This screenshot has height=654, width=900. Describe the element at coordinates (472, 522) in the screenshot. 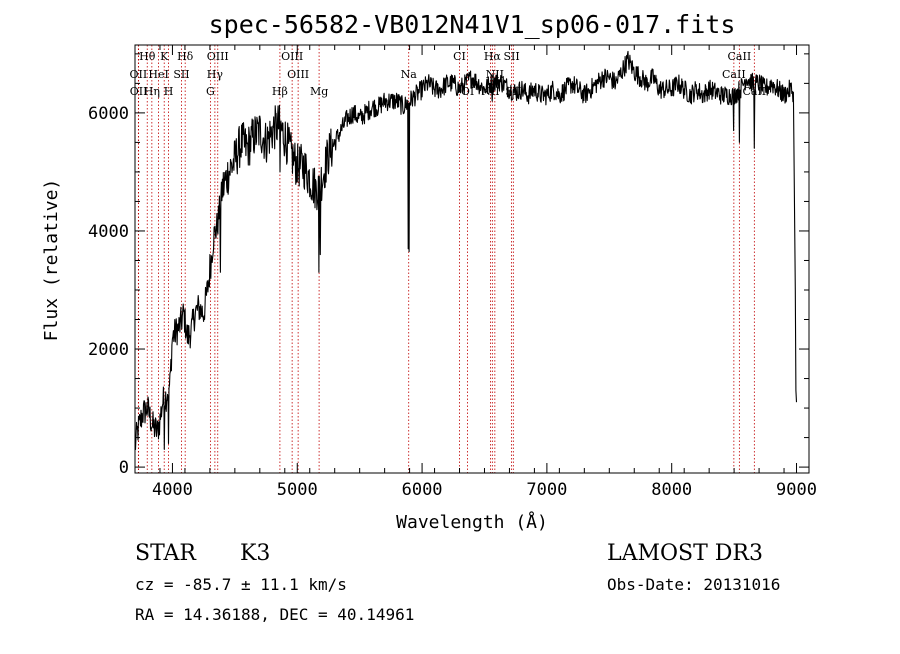

I see `x-axis-label: Wavelength (Å)` at that location.